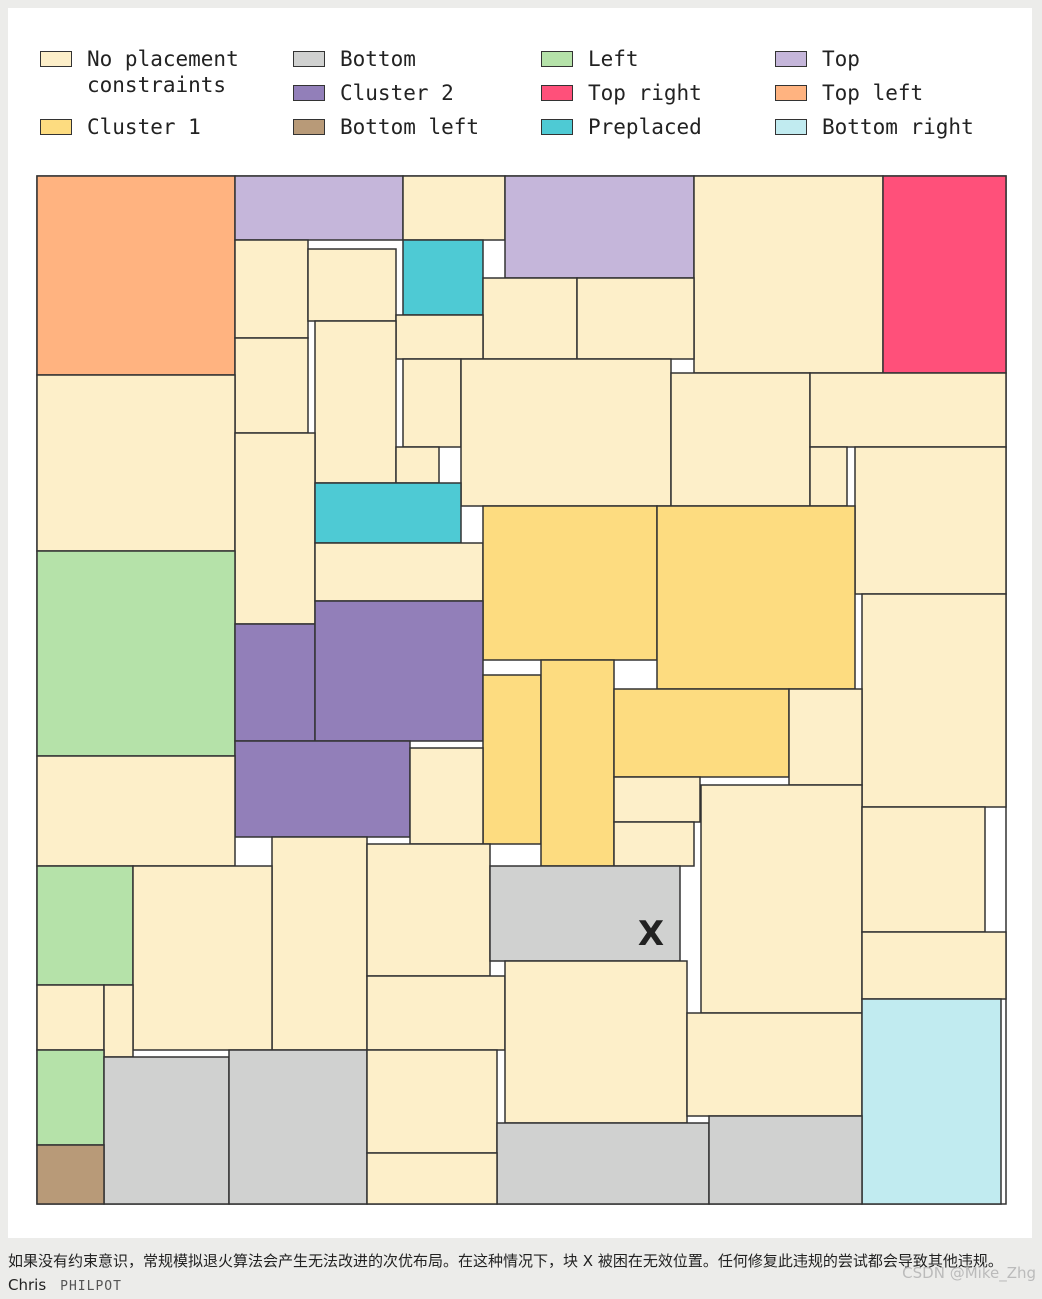 This screenshot has width=1042, height=1299. I want to click on block-label: X, so click(651, 934).